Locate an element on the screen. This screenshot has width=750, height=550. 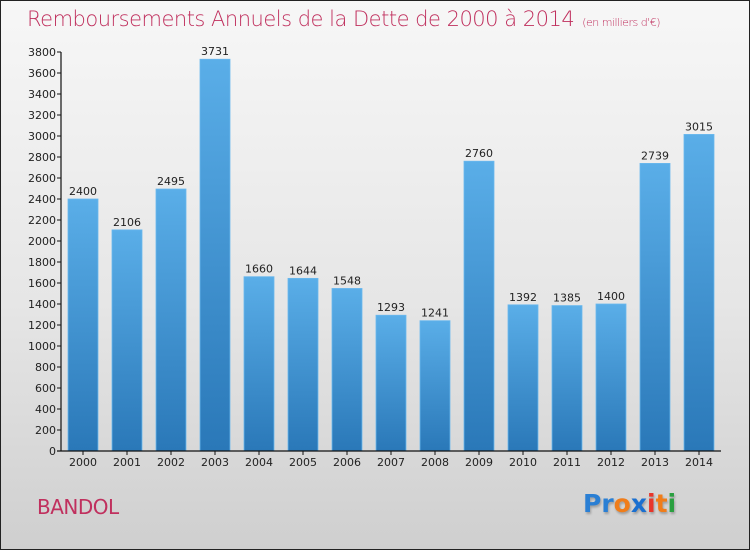
x-tick-label-2008: 2008 is located at coordinates (435, 462).